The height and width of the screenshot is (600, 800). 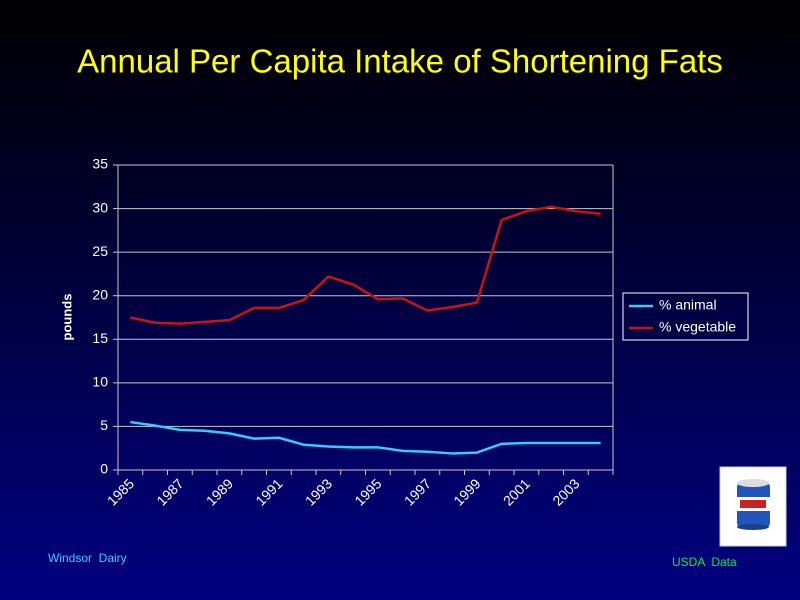 What do you see at coordinates (100, 251) in the screenshot?
I see `y-tick-label: 25` at bounding box center [100, 251].